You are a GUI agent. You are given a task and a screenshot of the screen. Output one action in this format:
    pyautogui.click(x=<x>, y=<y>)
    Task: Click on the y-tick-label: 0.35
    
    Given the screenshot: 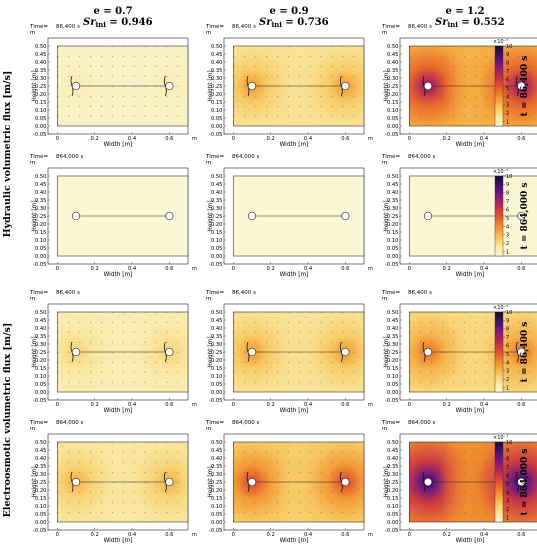 What is the action you would take?
    pyautogui.click(x=393, y=71)
    